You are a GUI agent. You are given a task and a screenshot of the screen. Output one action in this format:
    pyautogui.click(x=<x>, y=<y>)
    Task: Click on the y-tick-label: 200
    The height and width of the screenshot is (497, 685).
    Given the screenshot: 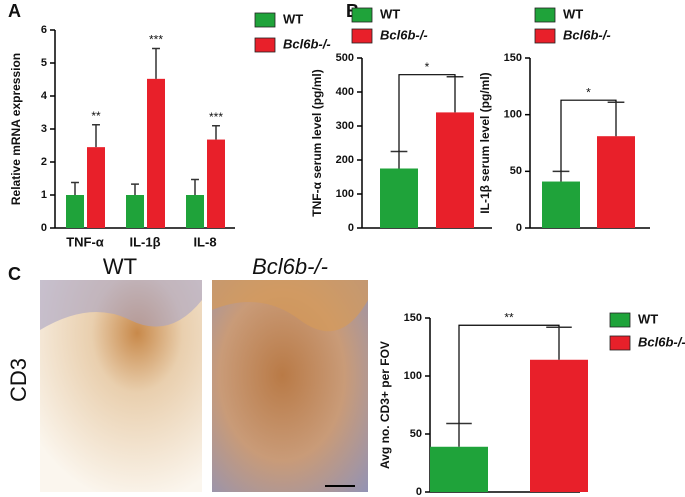 What is the action you would take?
    pyautogui.click(x=345, y=160)
    